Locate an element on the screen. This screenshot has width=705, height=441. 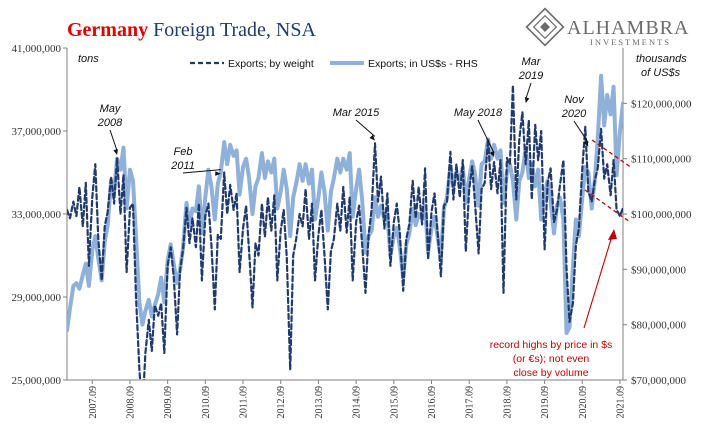
left-tick-label: 37,000,000 is located at coordinates (37, 132).